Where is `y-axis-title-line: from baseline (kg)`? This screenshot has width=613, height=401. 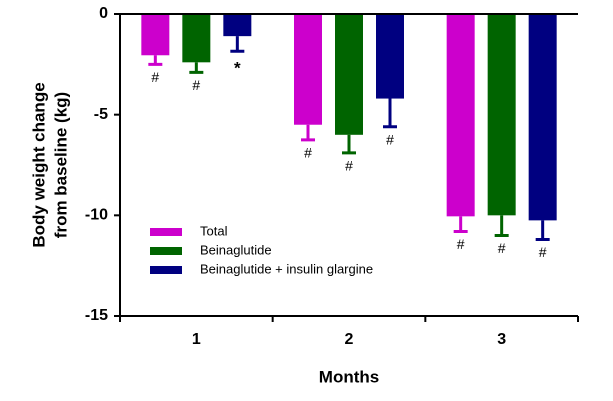 y-axis-title-line: from baseline (kg) is located at coordinates (60, 165).